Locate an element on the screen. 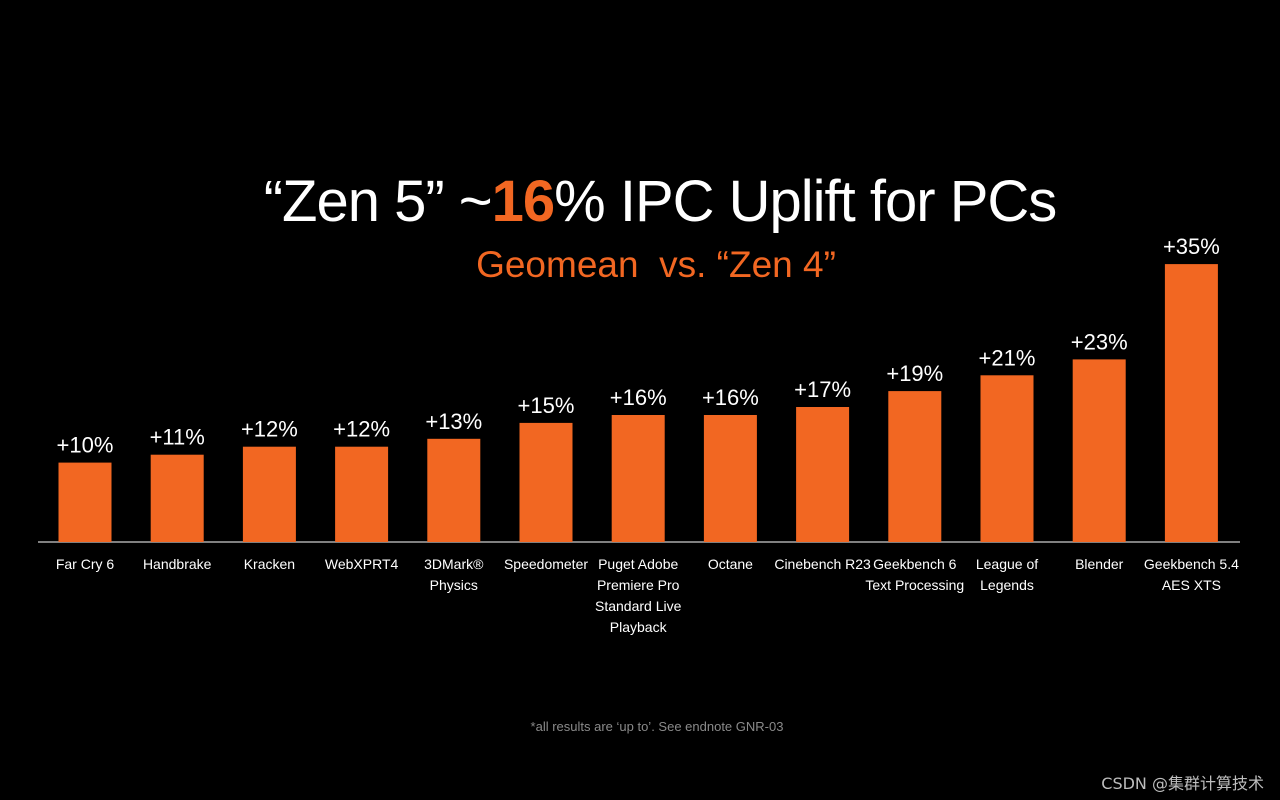 The image size is (1280, 800). category-label: Far Cry 6 is located at coordinates (85, 564).